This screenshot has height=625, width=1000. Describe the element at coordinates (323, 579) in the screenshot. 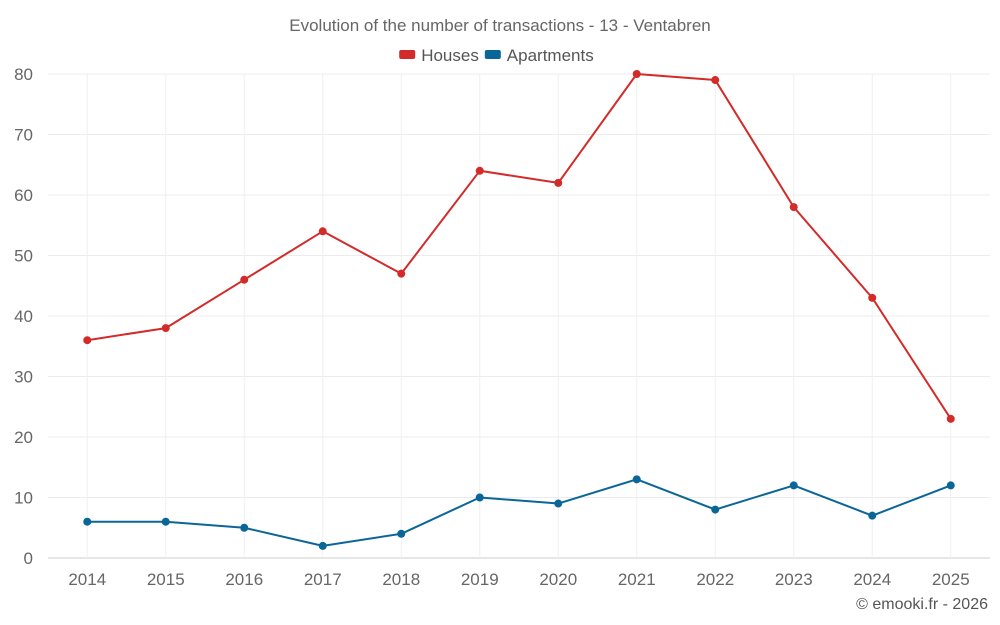

I see `x-tick-label: 2017` at that location.